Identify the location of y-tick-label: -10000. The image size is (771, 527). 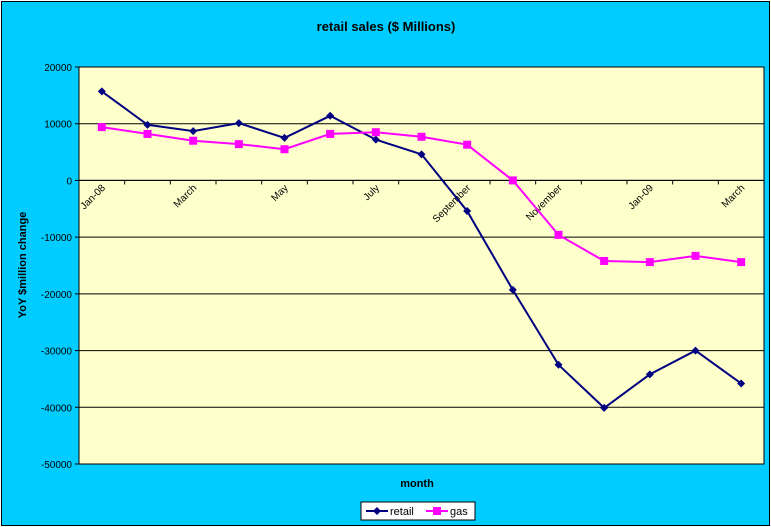
(57, 238).